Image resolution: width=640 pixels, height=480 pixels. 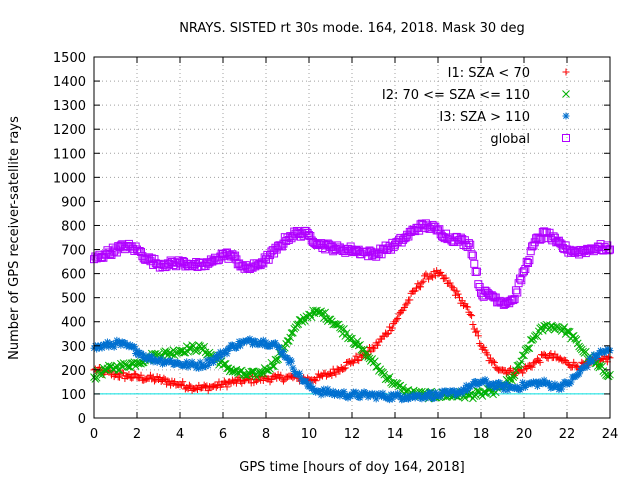 What do you see at coordinates (69, 106) in the screenshot?
I see `y-tick-label: 1300` at bounding box center [69, 106].